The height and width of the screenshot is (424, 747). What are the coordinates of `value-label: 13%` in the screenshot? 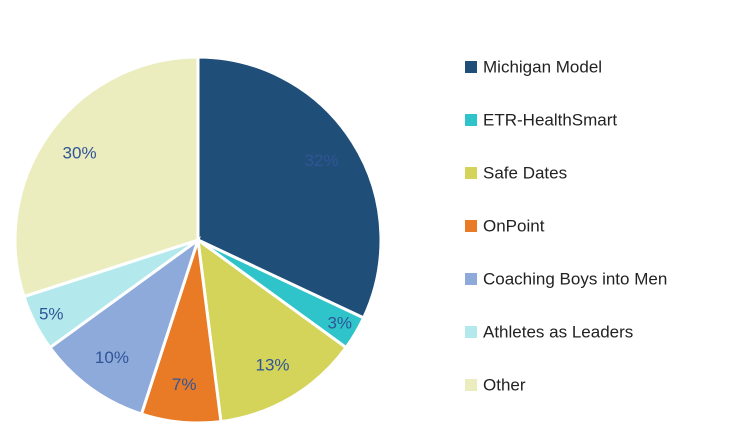 It's located at (273, 364).